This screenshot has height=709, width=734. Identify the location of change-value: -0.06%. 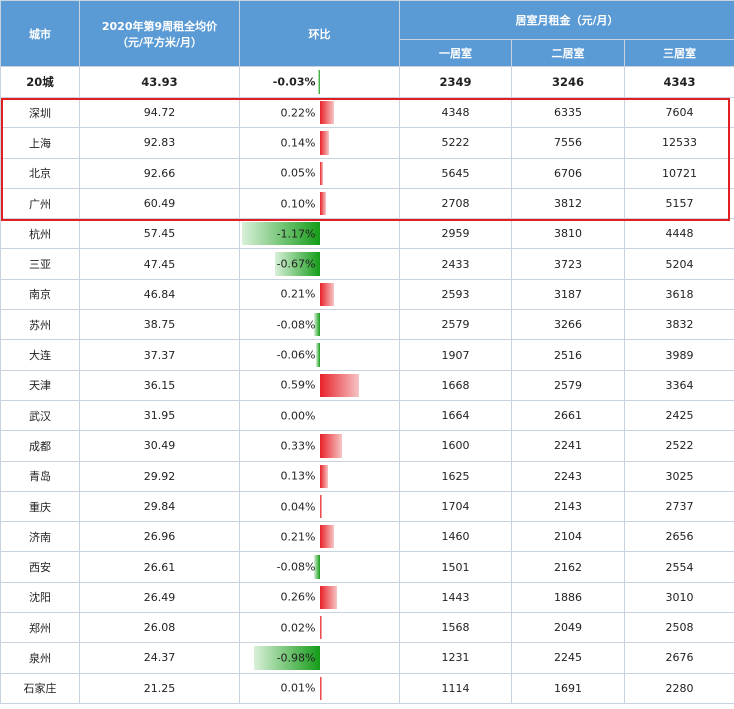
(296, 355).